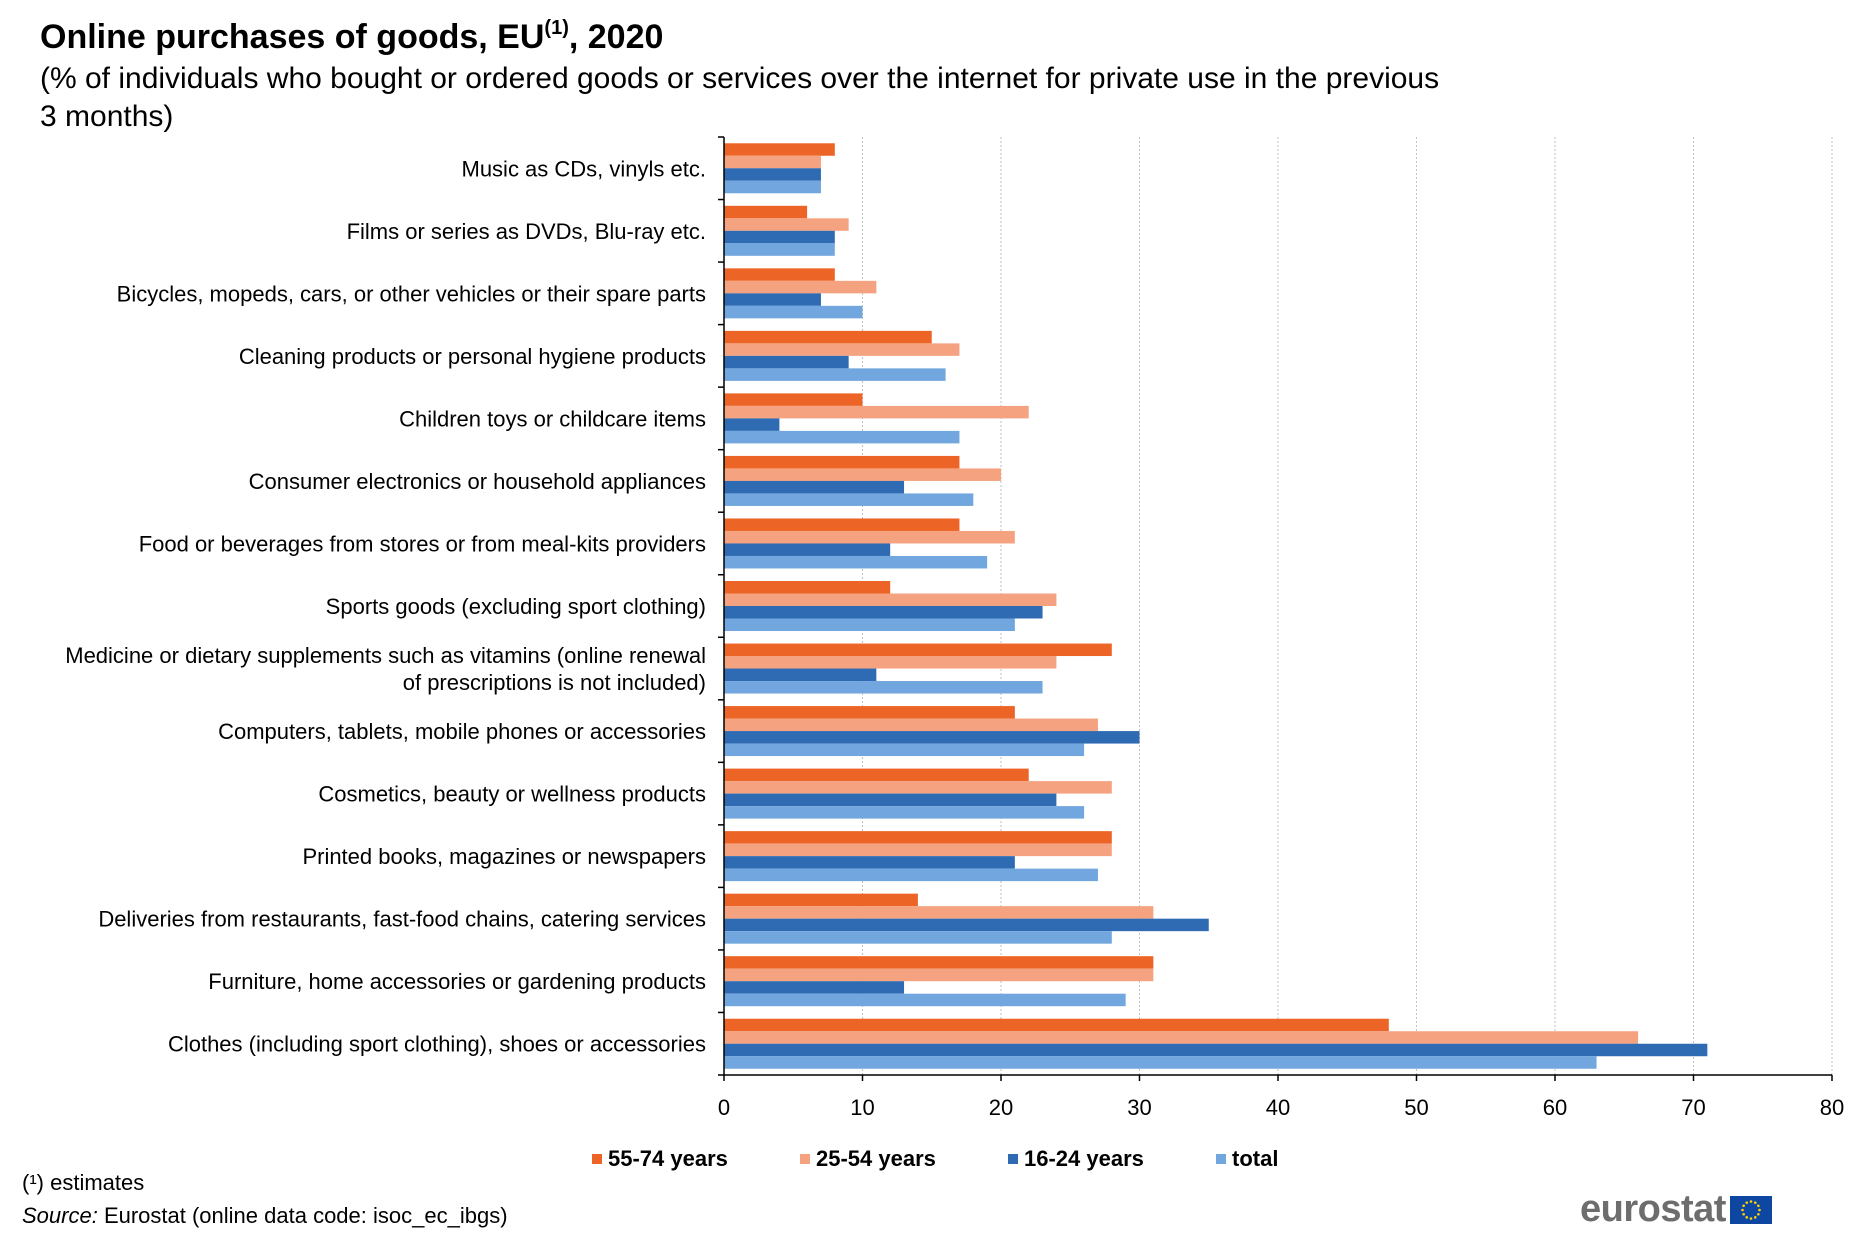 This screenshot has width=1851, height=1251. I want to click on x-tick-label: 20, so click(1001, 1107).